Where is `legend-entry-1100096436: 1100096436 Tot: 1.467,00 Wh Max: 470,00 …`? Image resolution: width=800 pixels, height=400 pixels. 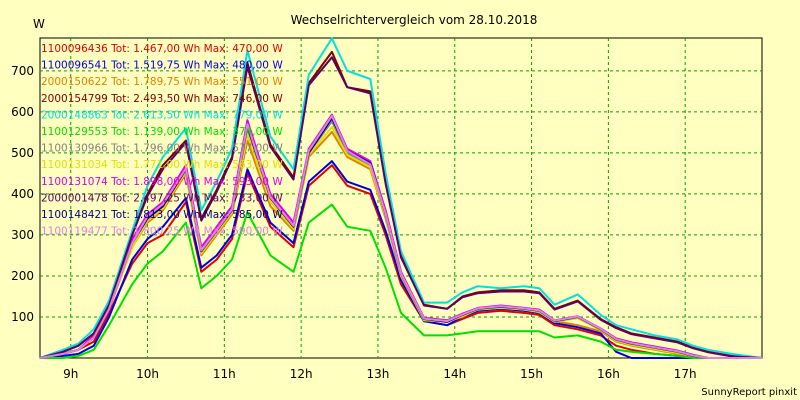 legend-entry-1100096436: 1100096436 Tot: 1.467,00 Wh Max: 470,00 … is located at coordinates (162, 49).